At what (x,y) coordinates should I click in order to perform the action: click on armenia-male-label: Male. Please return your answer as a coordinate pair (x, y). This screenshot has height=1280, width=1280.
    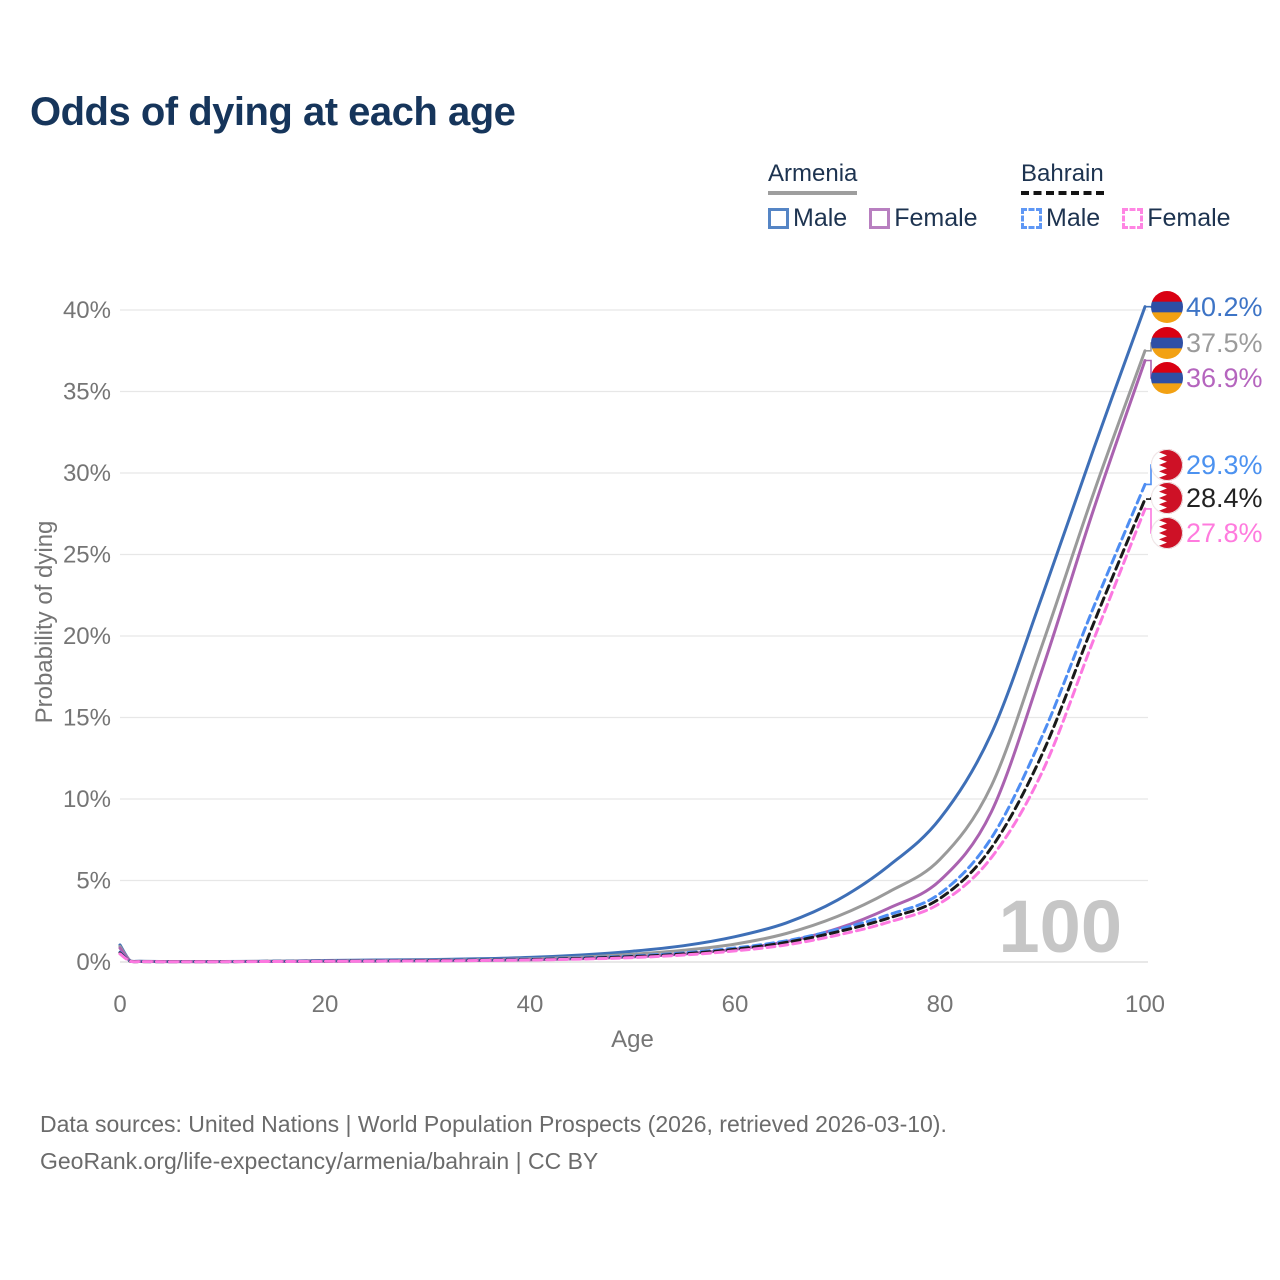
    Looking at the image, I should click on (820, 218).